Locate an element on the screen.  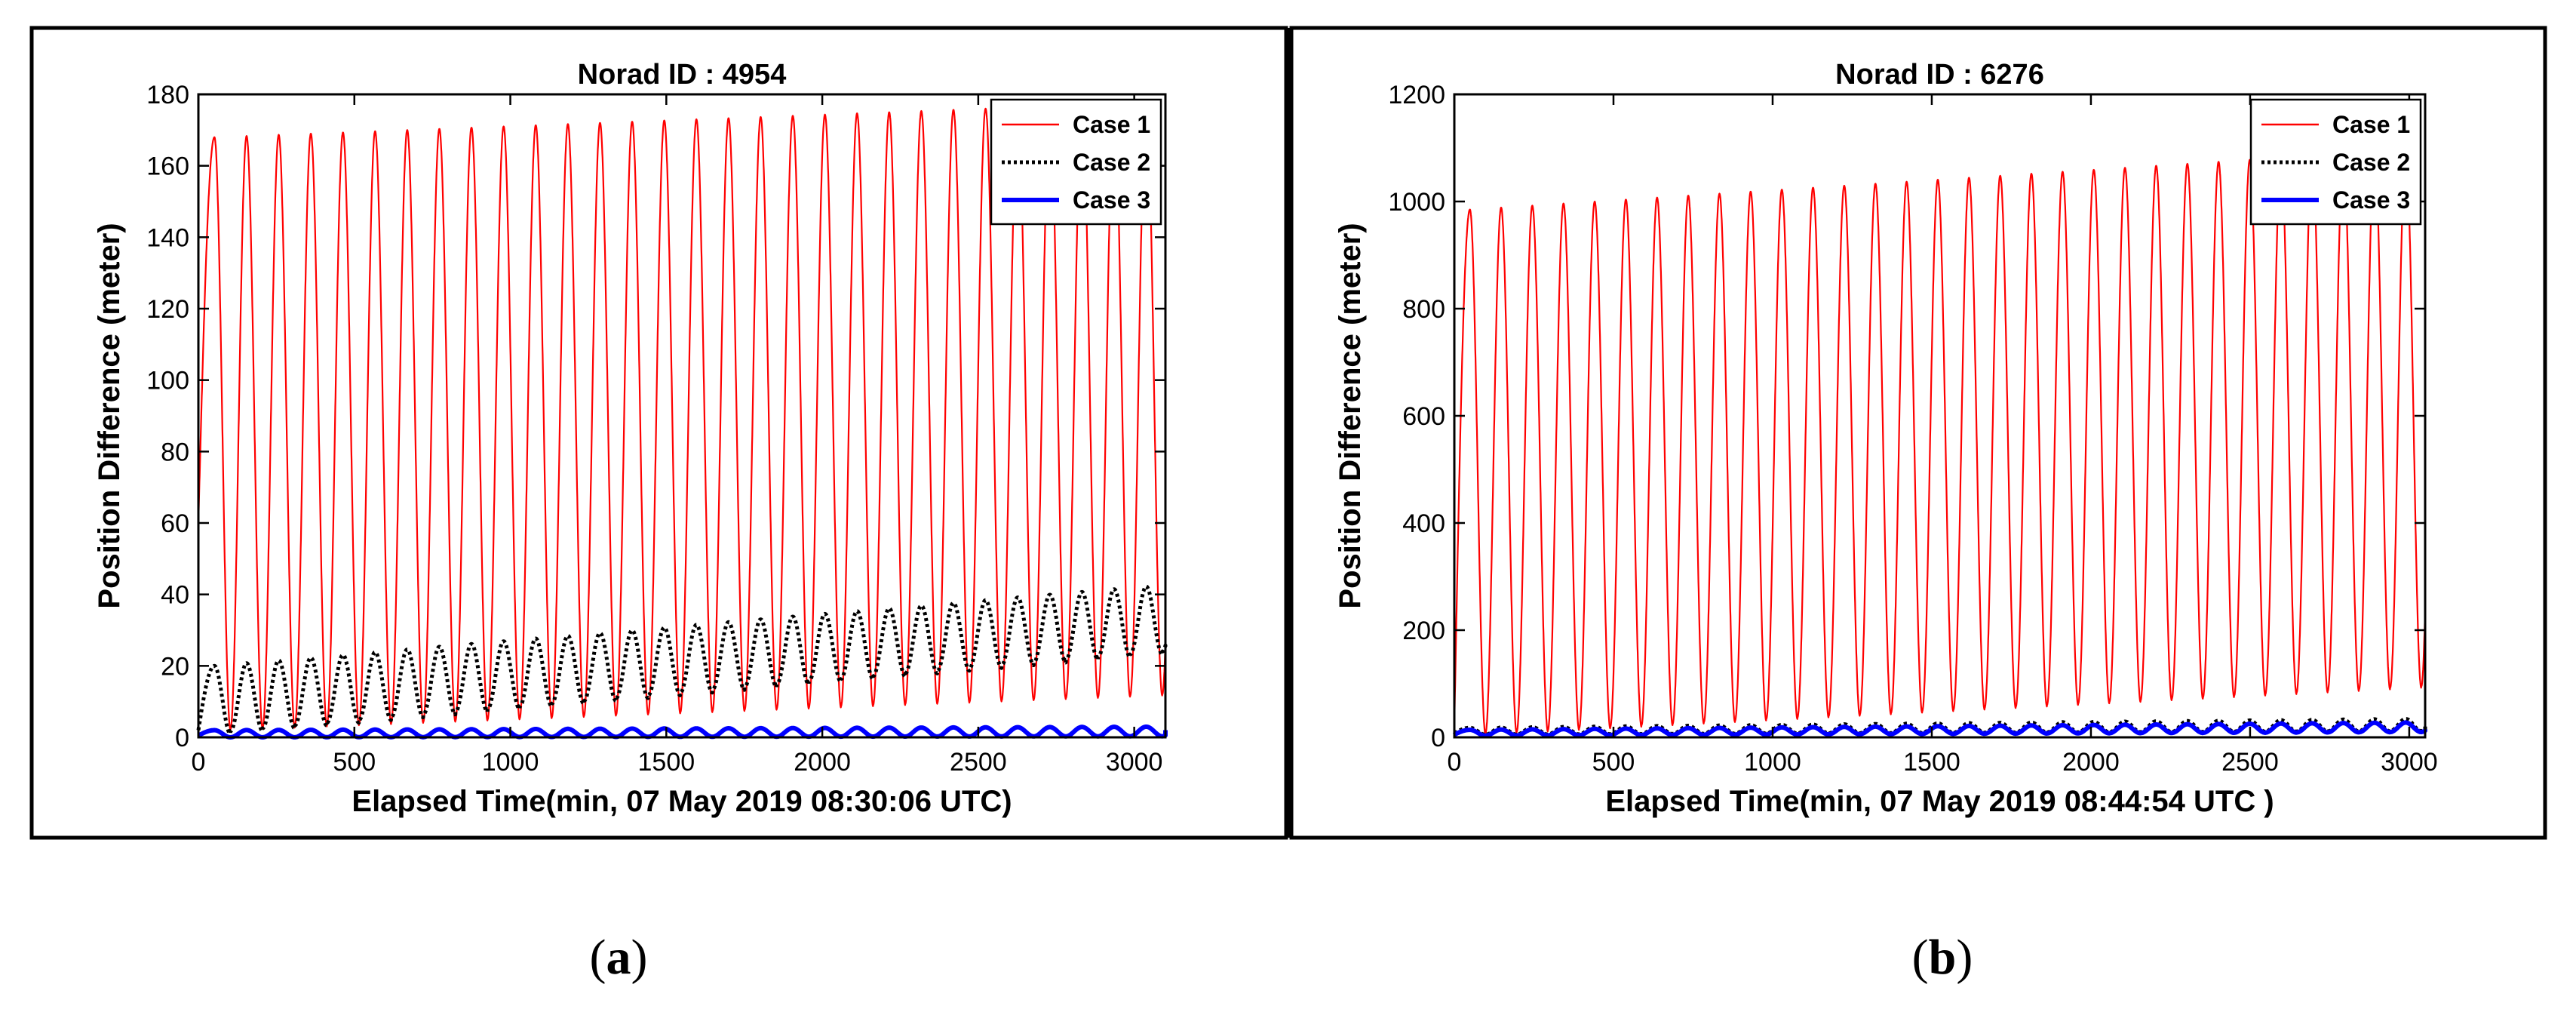
y-tick-label: 200 is located at coordinates (1423, 631).